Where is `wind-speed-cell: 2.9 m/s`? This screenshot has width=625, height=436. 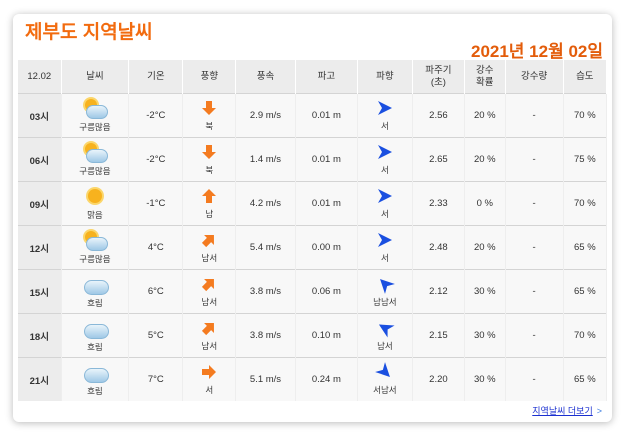 wind-speed-cell: 2.9 m/s is located at coordinates (265, 115).